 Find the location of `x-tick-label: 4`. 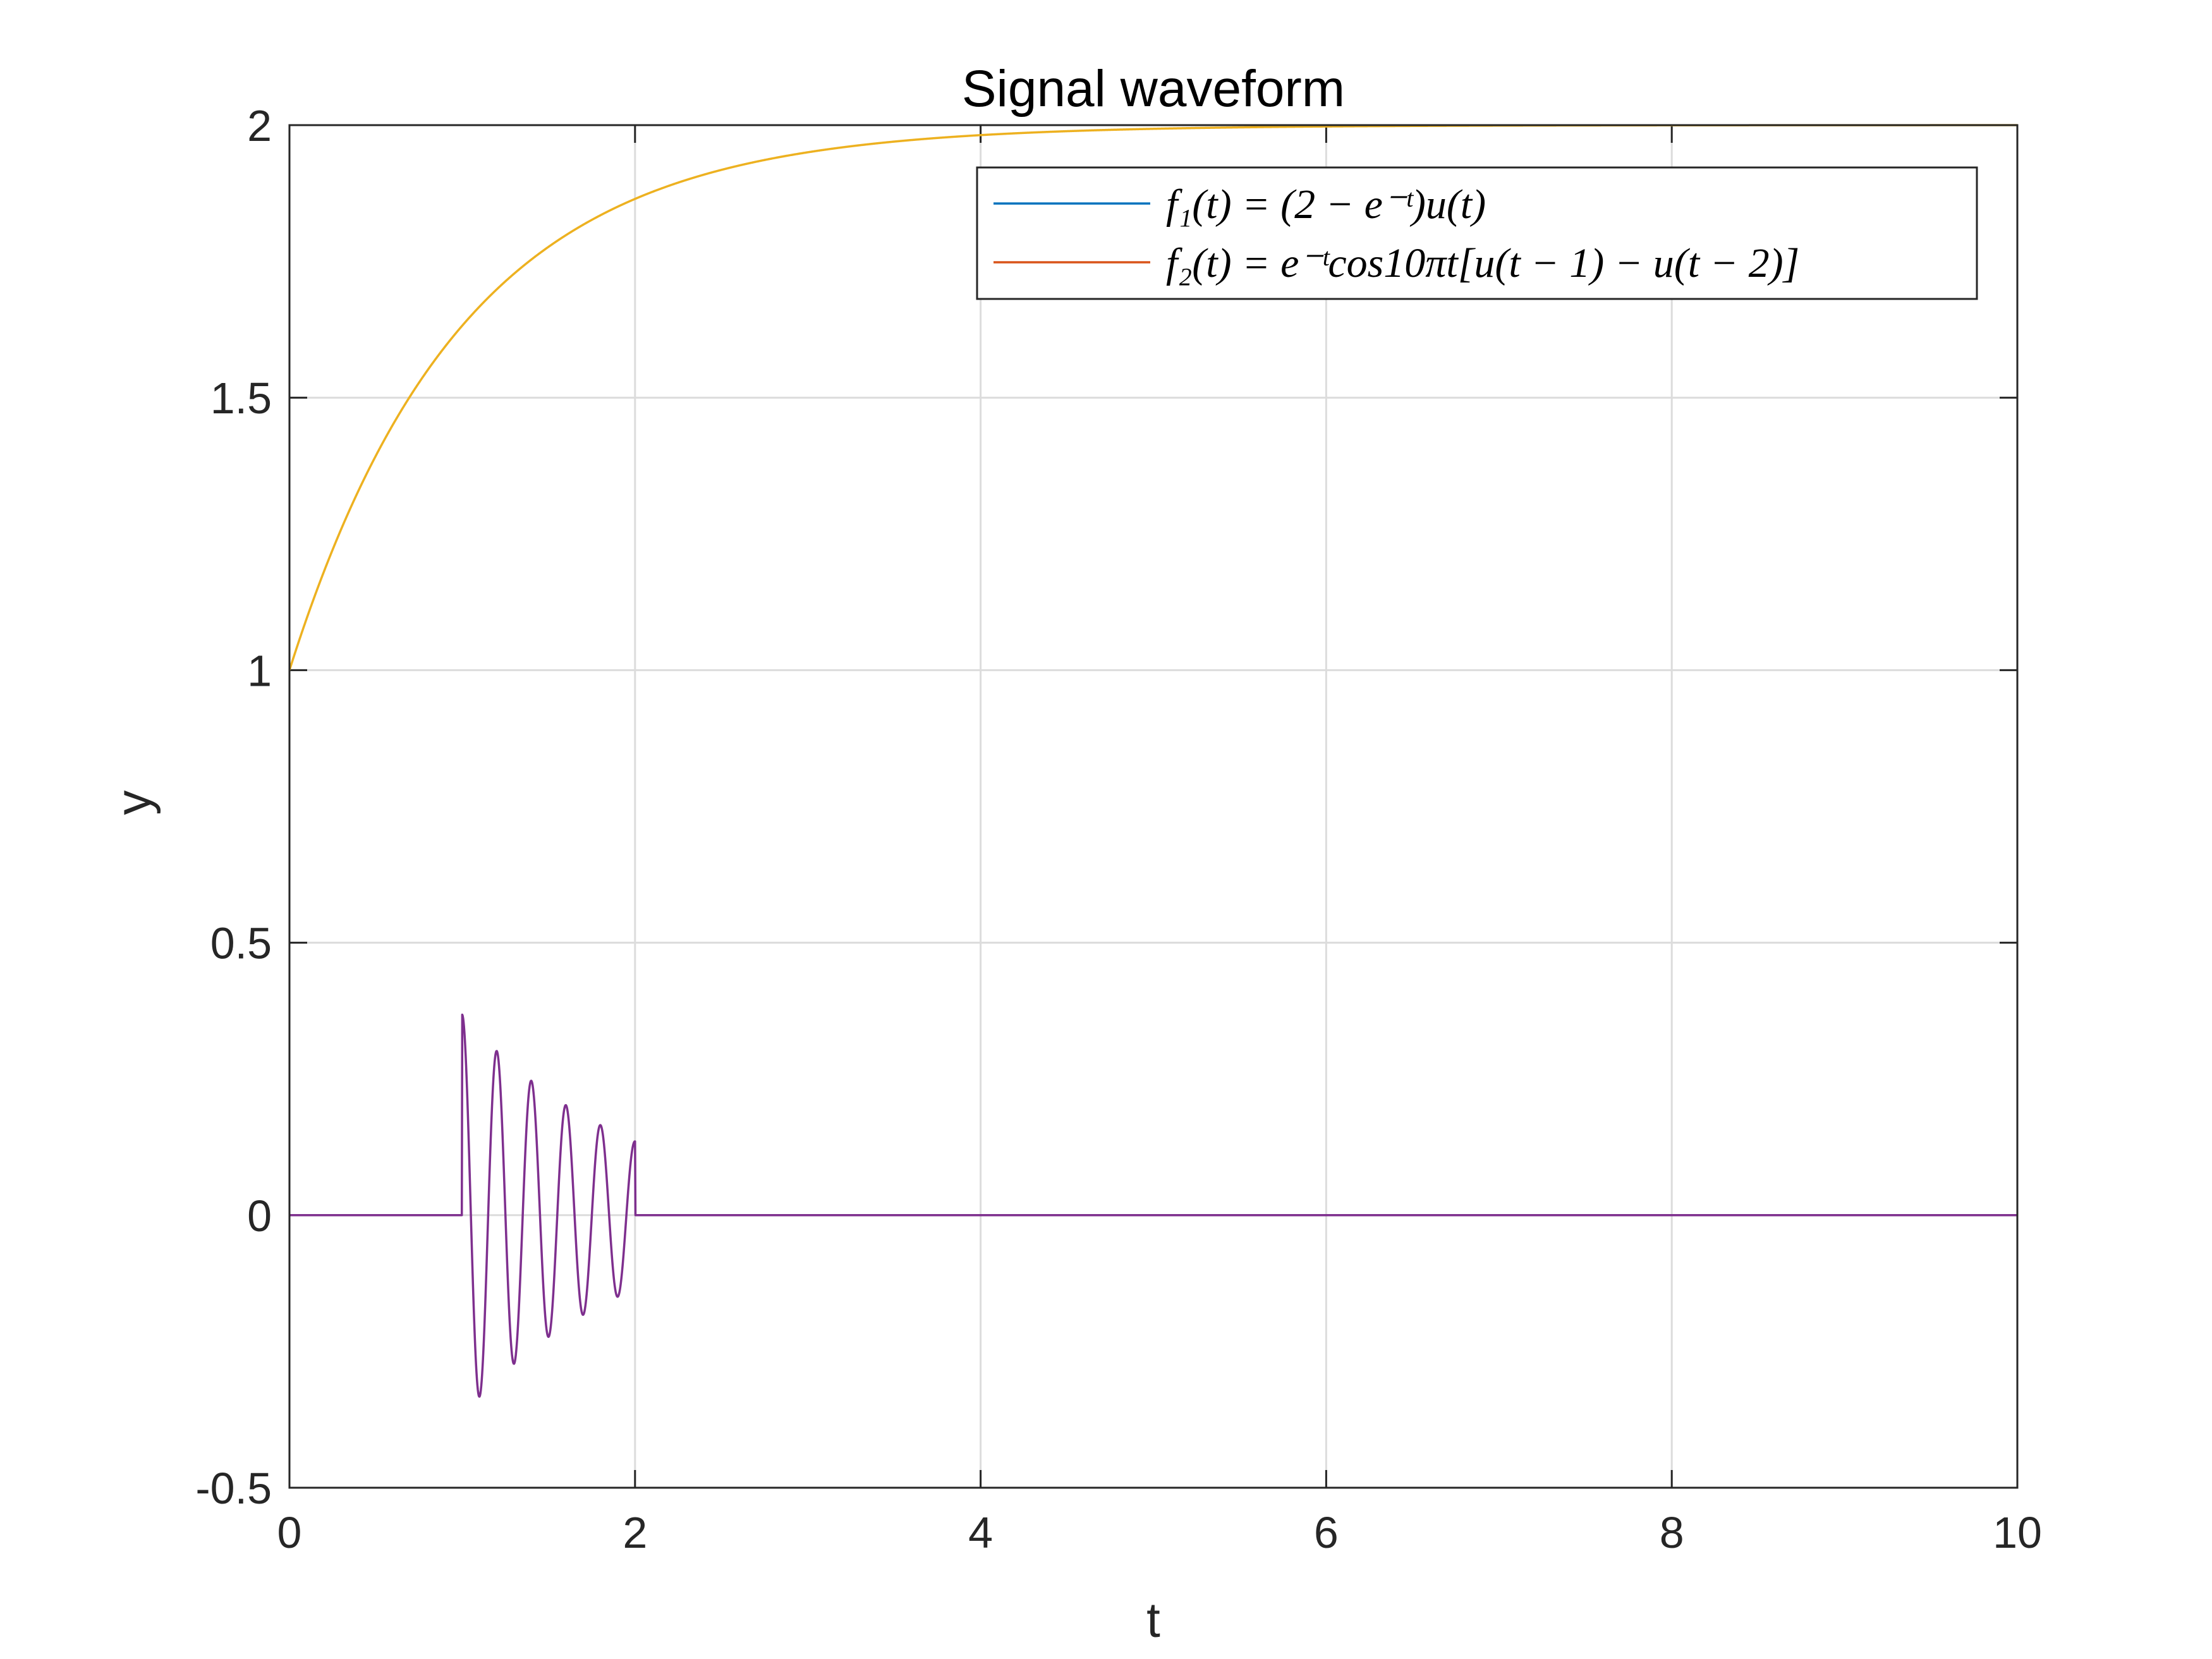

x-tick-label: 4 is located at coordinates (980, 1532).